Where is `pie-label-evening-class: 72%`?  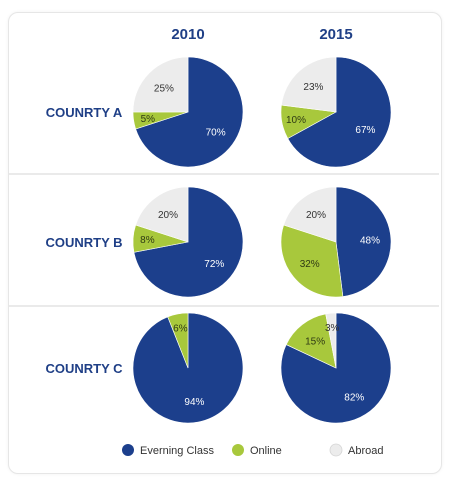
pie-label-evening-class: 72% is located at coordinates (214, 264).